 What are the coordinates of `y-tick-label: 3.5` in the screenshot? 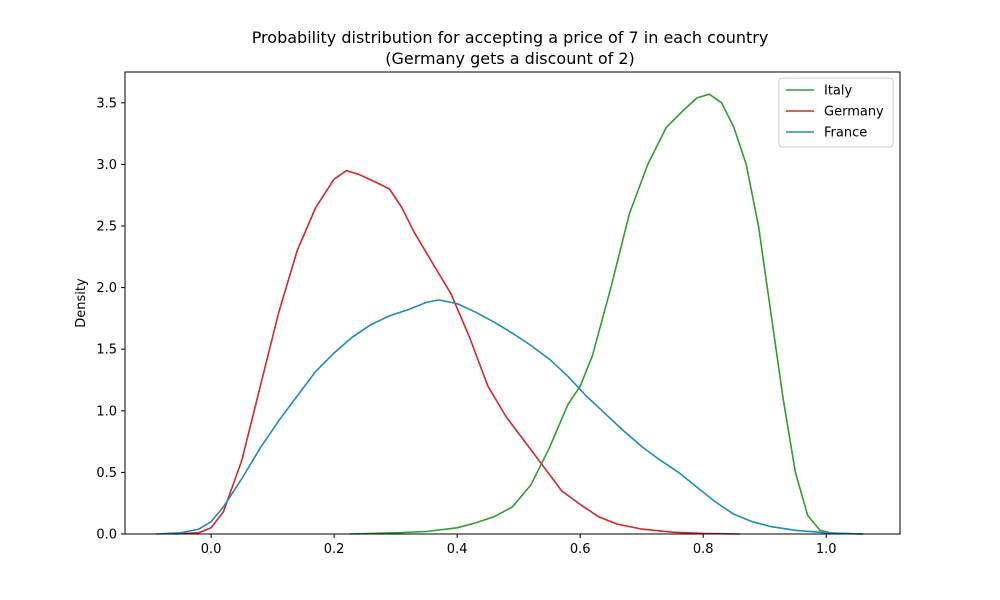 It's located at (106, 103).